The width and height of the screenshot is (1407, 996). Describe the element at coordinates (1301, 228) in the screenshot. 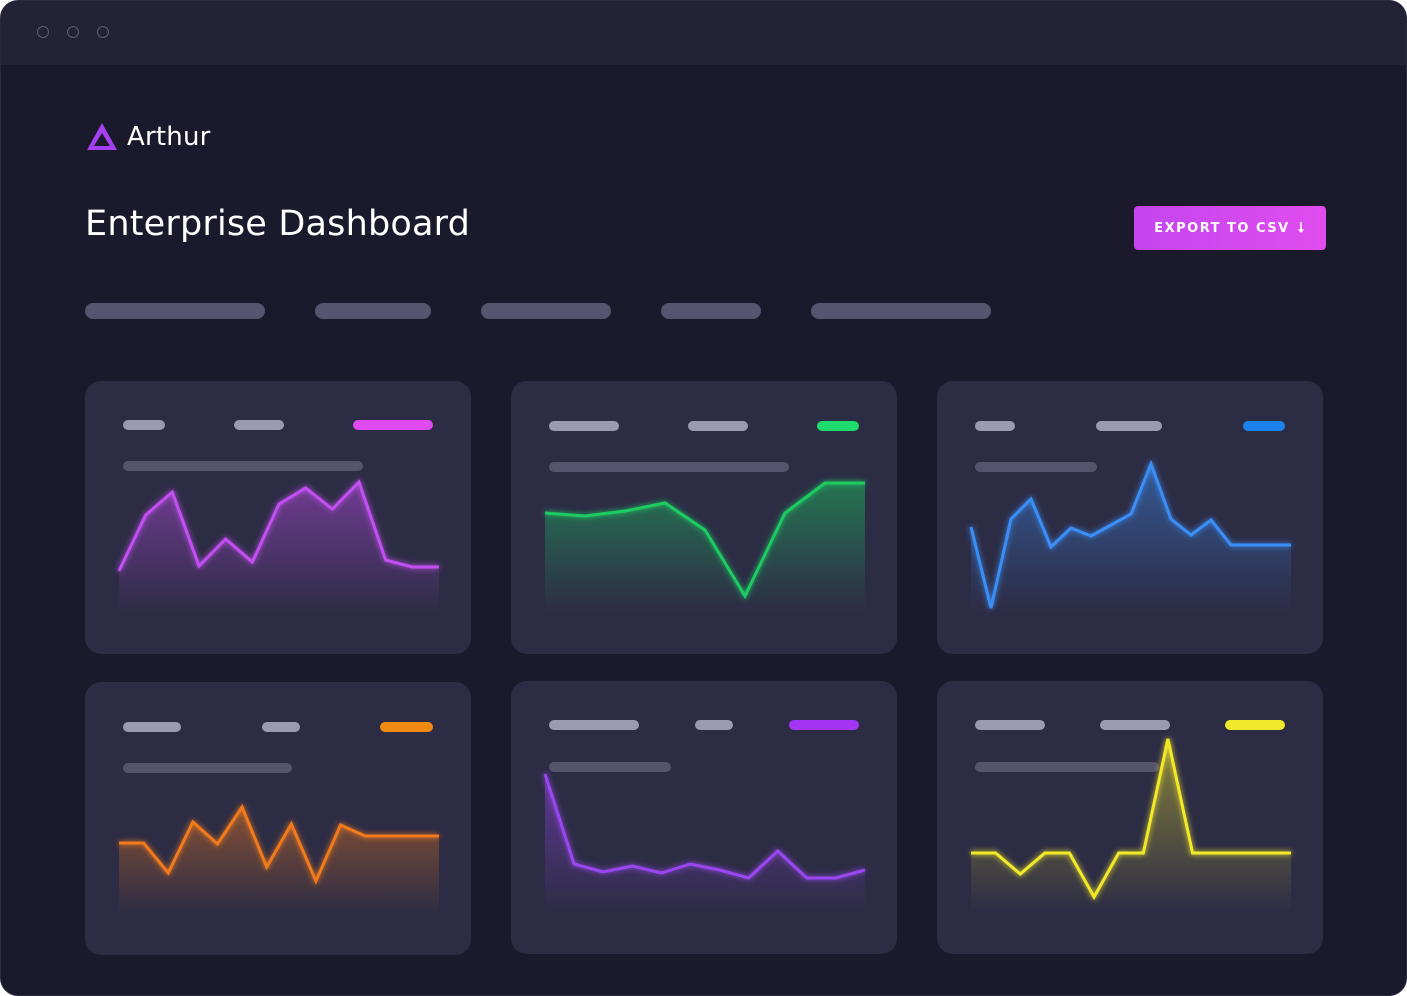

I see `download-arrow-icon: ⭣` at that location.